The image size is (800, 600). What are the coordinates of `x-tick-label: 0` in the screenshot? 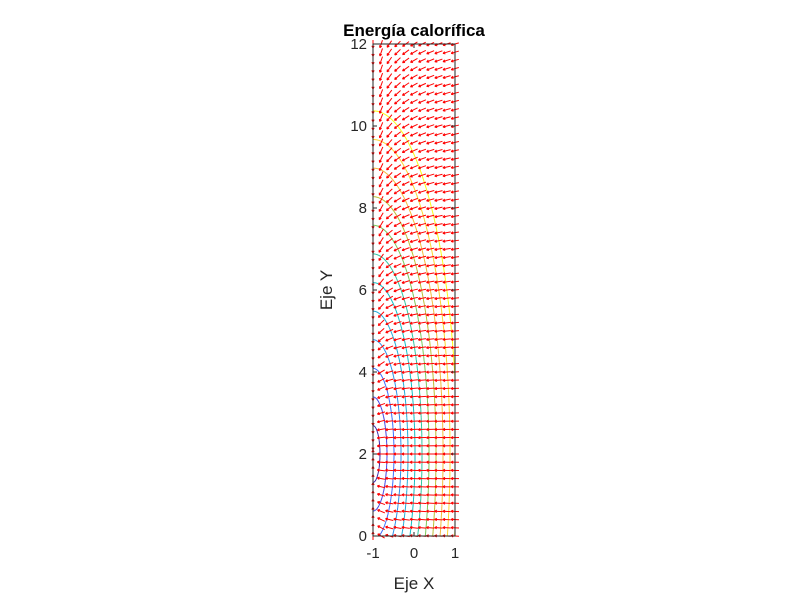 It's located at (414, 553).